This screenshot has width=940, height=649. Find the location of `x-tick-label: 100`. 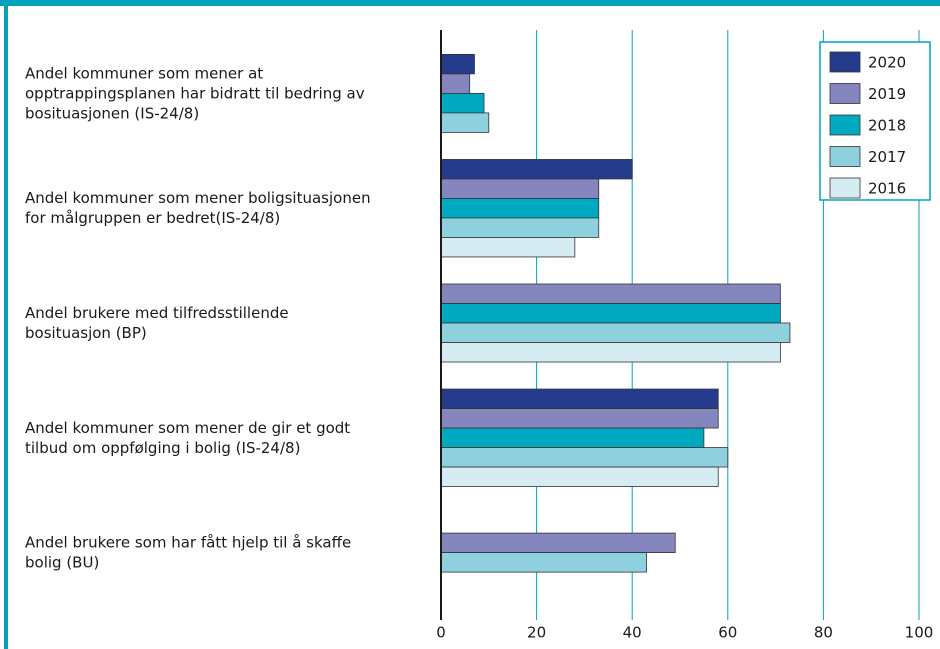

x-tick-label: 100 is located at coordinates (919, 633).